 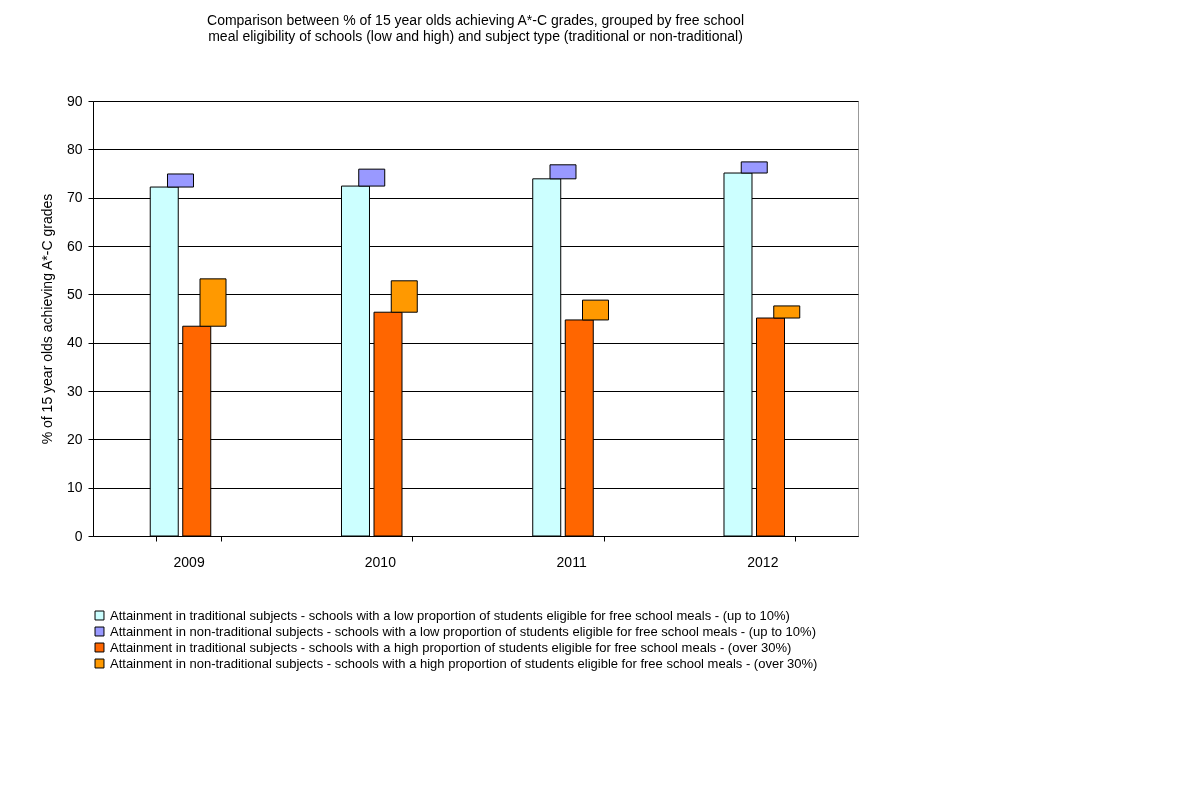 I want to click on legend-label: Attainment in non-traditional subjects - schools with a low proportion of students eligible for free school meals - (up to 10%), so click(x=463, y=631).